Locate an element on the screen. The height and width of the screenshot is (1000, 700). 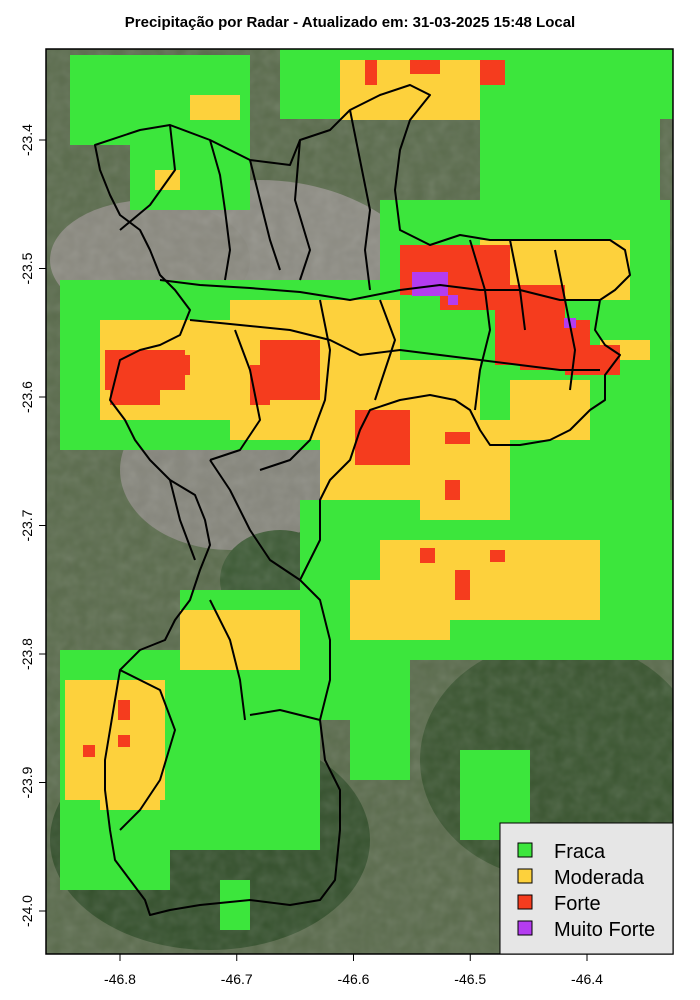
x-tick-label: -46.5 is located at coordinates (470, 979).